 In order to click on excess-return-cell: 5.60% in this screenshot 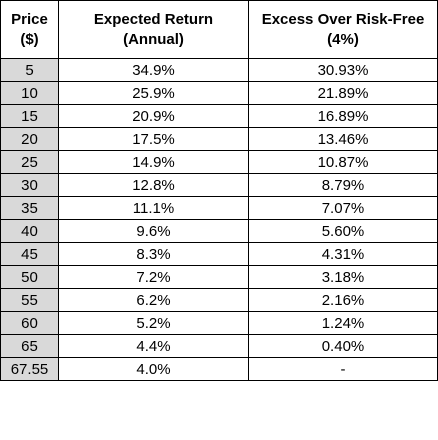, I will do `click(343, 231)`.